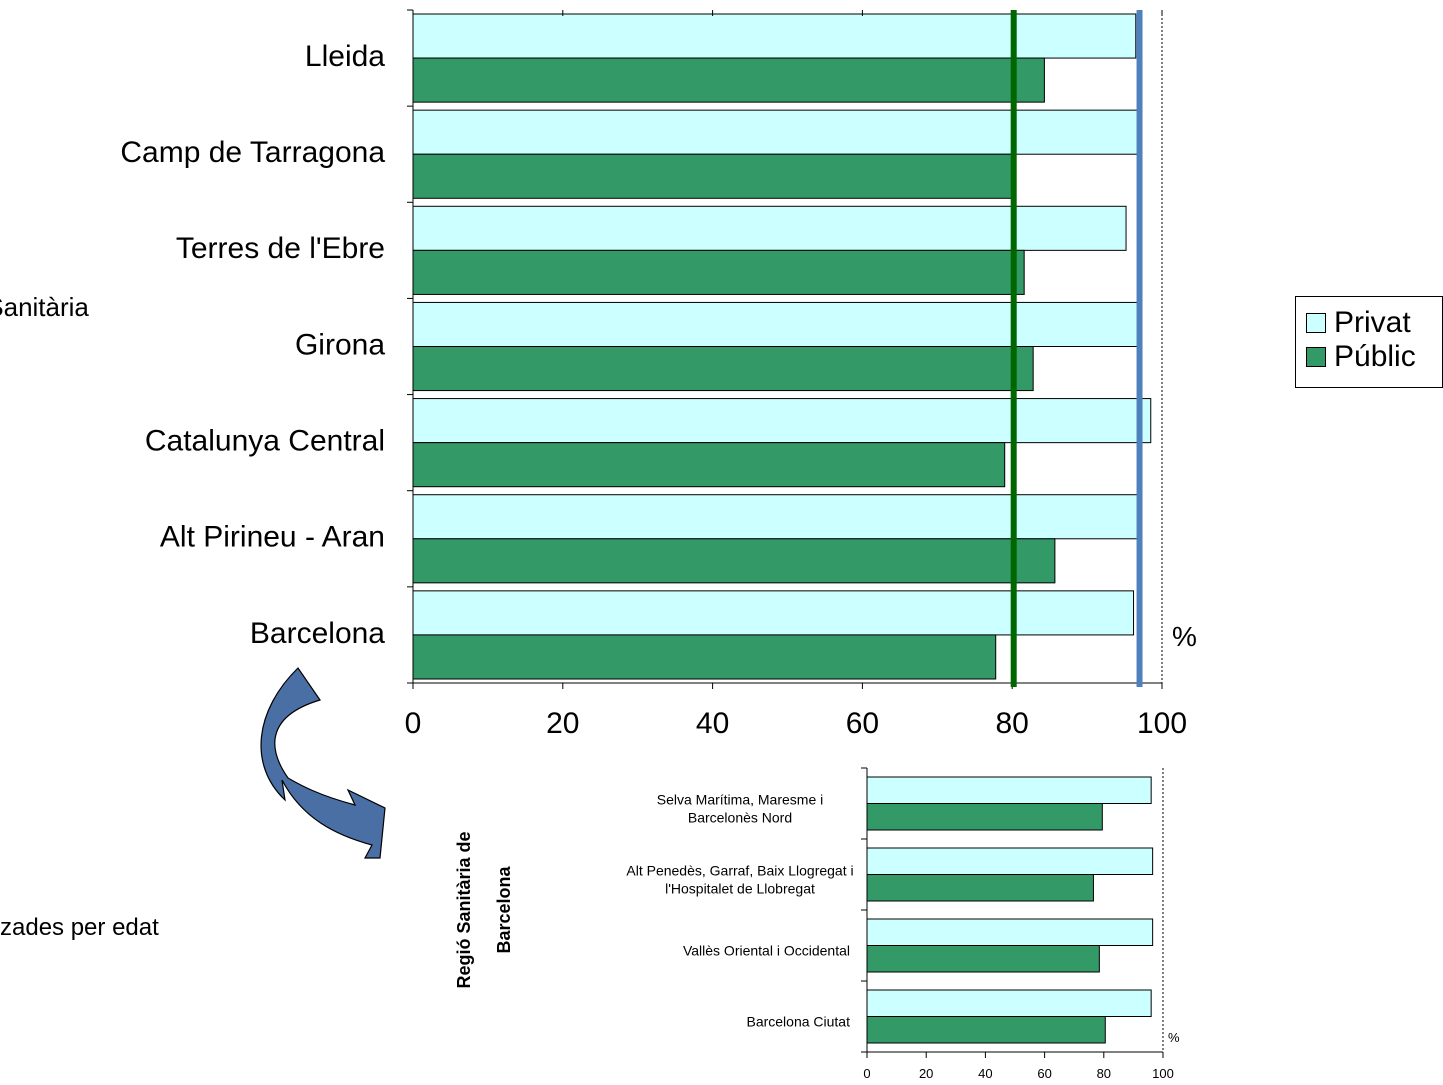 Image resolution: width=1443 pixels, height=1085 pixels. What do you see at coordinates (464, 909) in the screenshot?
I see `y-axis-title: Regió Sanitària de` at bounding box center [464, 909].